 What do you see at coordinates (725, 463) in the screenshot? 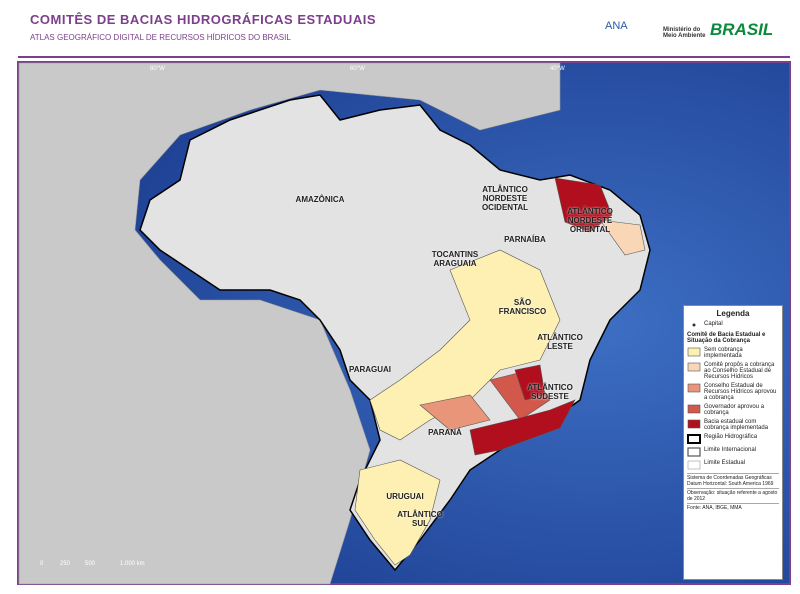
I see `legend-label: Limite Estadual` at bounding box center [725, 463].